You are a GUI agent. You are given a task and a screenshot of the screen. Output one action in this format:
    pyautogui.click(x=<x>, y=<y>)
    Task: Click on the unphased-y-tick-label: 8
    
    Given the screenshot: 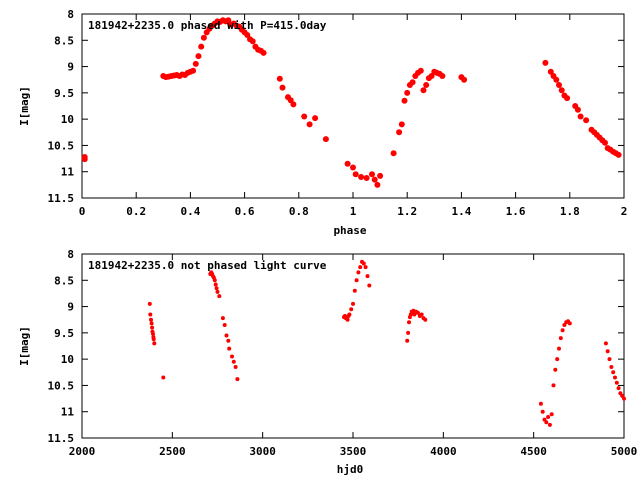 What is the action you would take?
    pyautogui.click(x=70, y=254)
    